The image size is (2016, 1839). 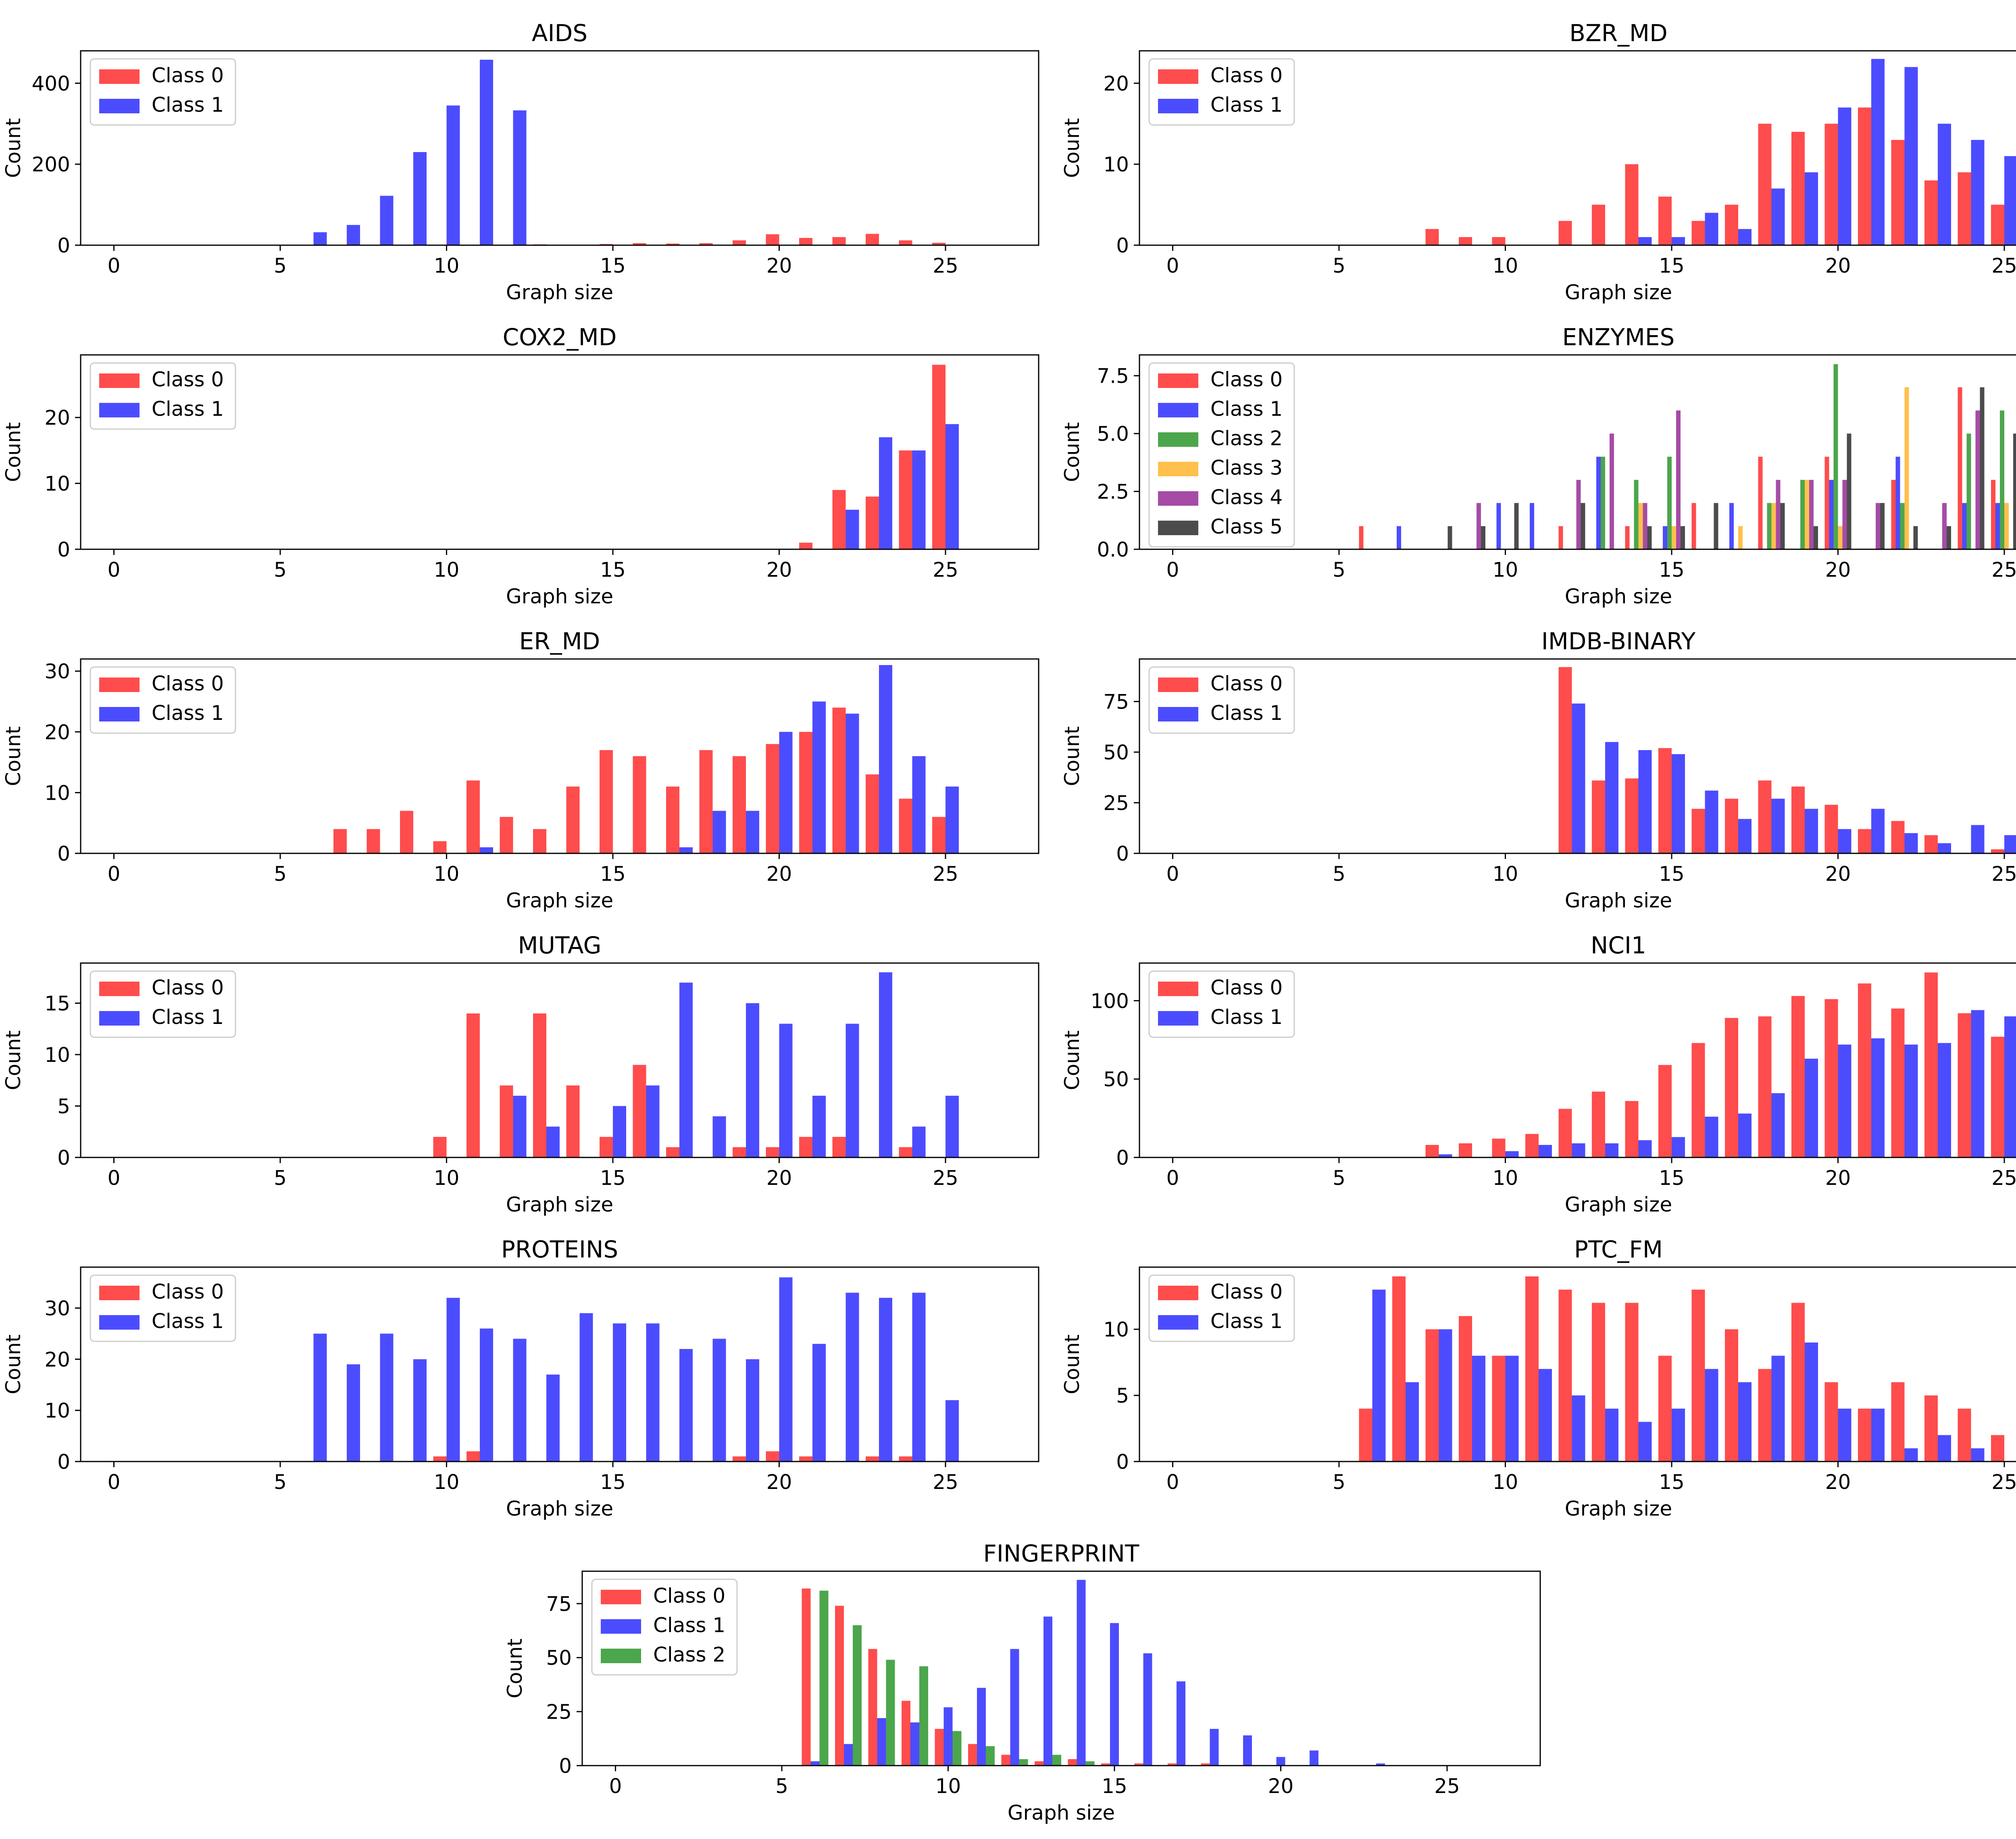 What do you see at coordinates (559, 641) in the screenshot?
I see `chart-title: ER_MD` at bounding box center [559, 641].